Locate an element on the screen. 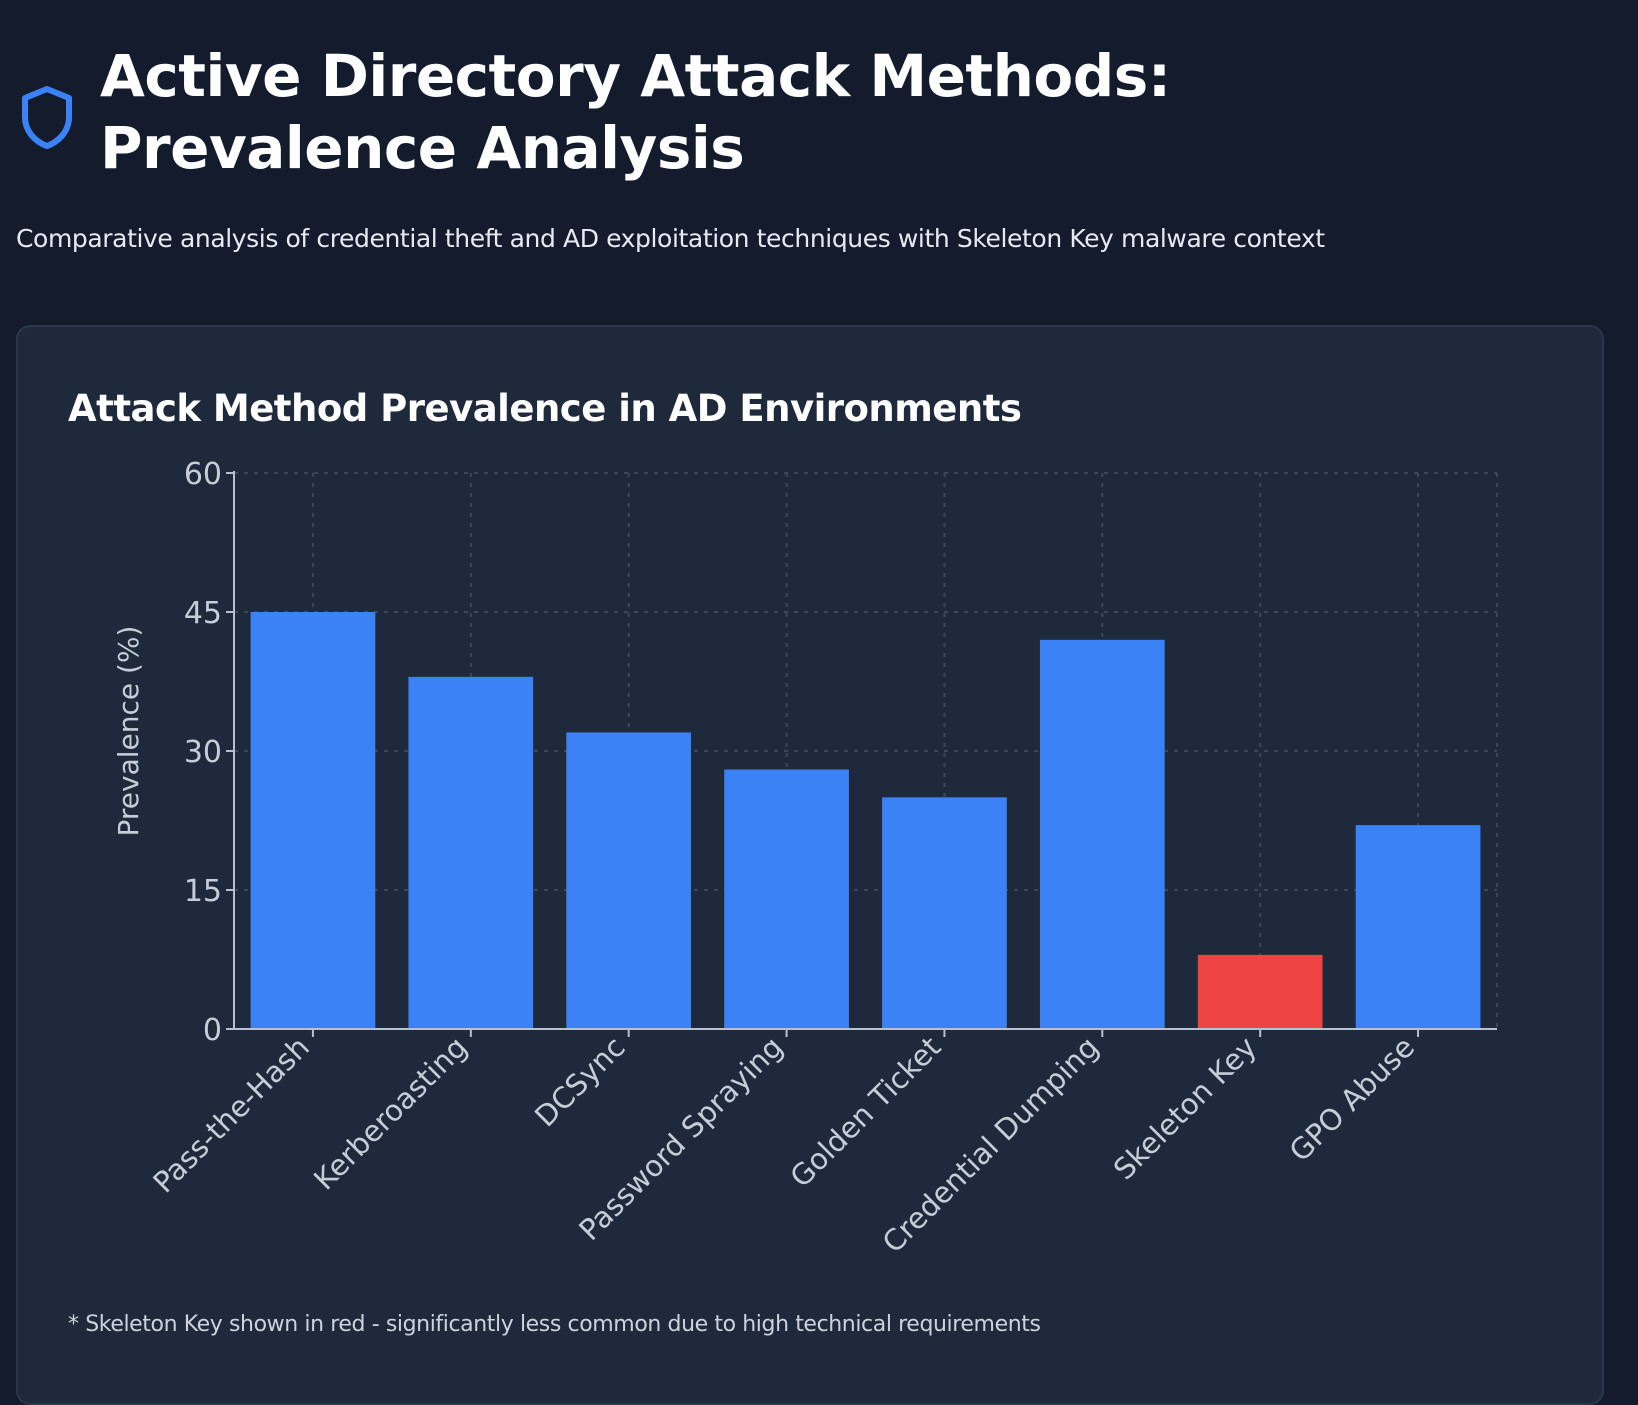  x-tick-label: GPO Abuse is located at coordinates (1352, 1099).